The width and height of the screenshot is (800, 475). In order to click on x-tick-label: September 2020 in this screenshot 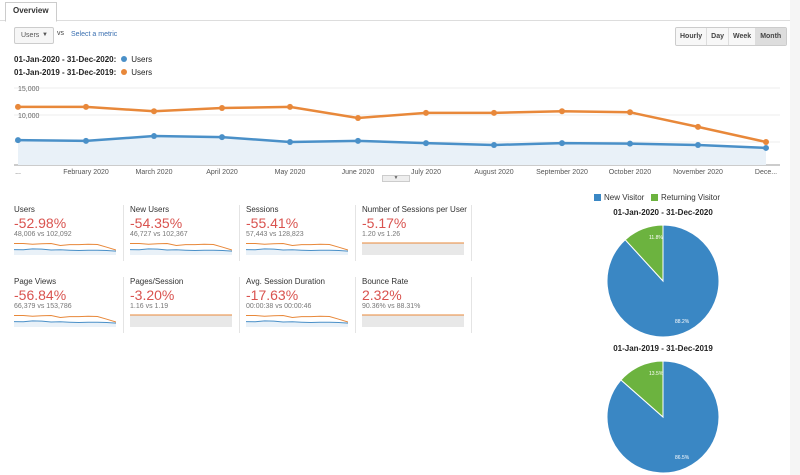, I will do `click(562, 172)`.